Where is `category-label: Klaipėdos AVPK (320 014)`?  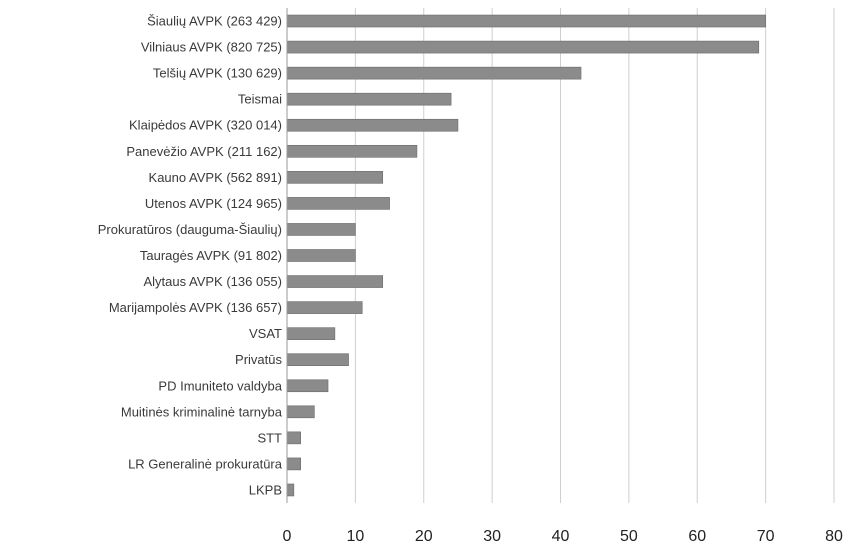 category-label: Klaipėdos AVPK (320 014) is located at coordinates (205, 125).